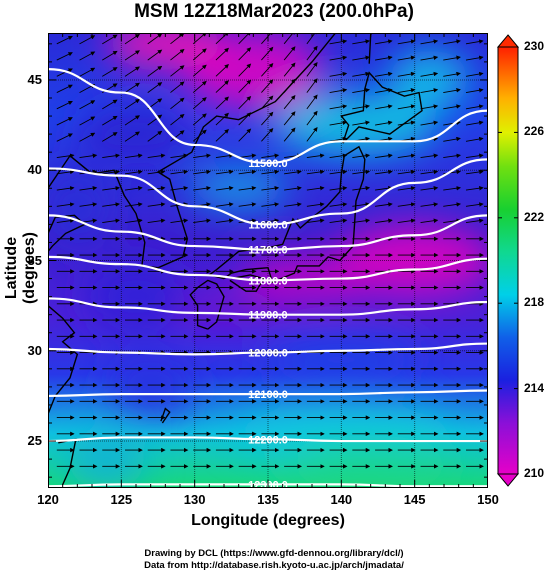 The image size is (548, 573). Describe the element at coordinates (34, 441) in the screenshot. I see `y-tick-label: 25` at that location.